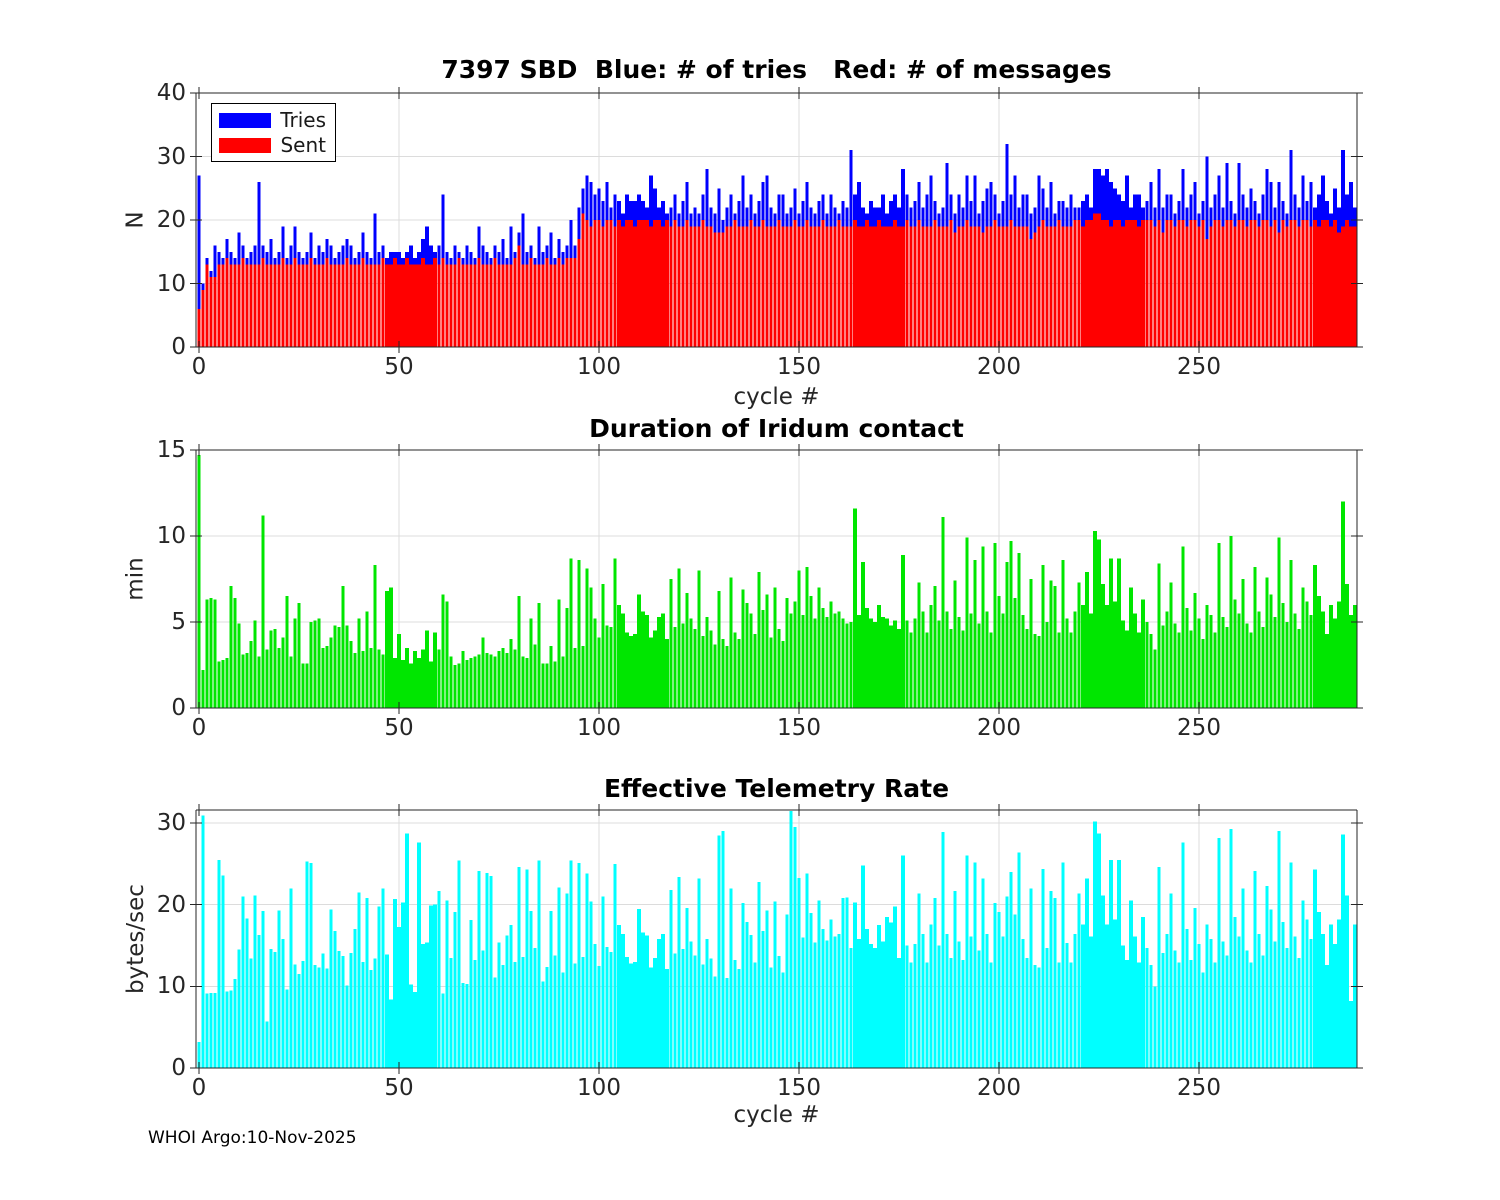 Image resolution: width=1500 pixels, height=1200 pixels. What do you see at coordinates (171, 450) in the screenshot?
I see `y-tick-label: 15` at bounding box center [171, 450].